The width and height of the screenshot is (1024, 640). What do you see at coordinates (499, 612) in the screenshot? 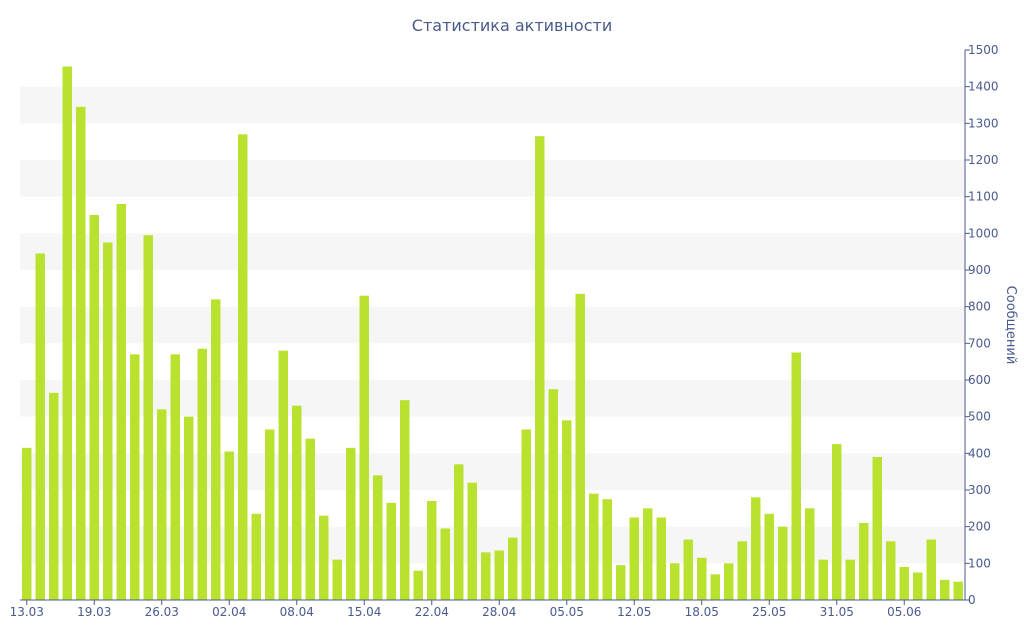
I see `x-tick-label: 28.04` at bounding box center [499, 612].